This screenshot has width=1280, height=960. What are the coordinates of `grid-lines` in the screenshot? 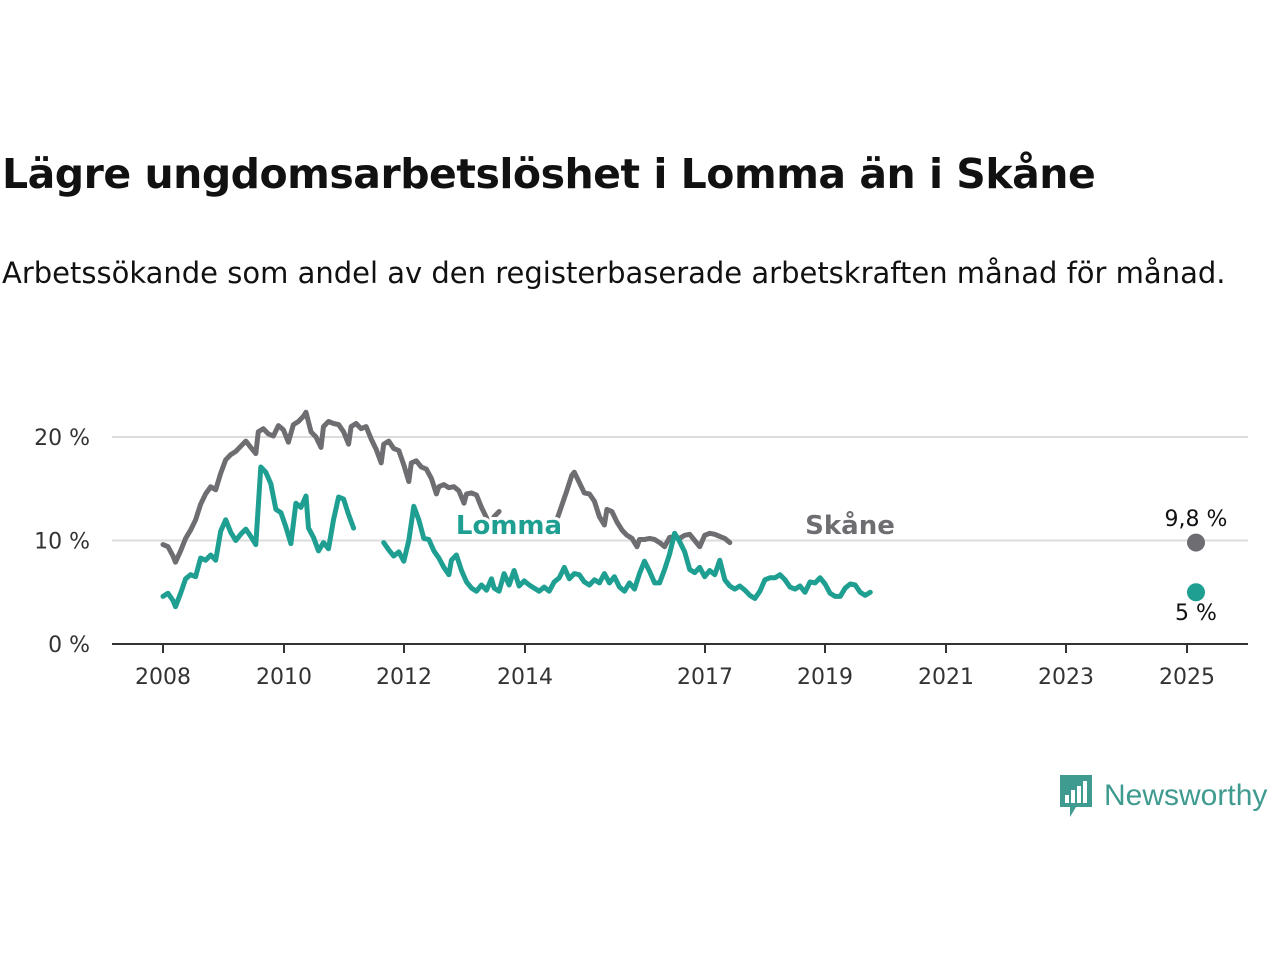 It's located at (680, 489).